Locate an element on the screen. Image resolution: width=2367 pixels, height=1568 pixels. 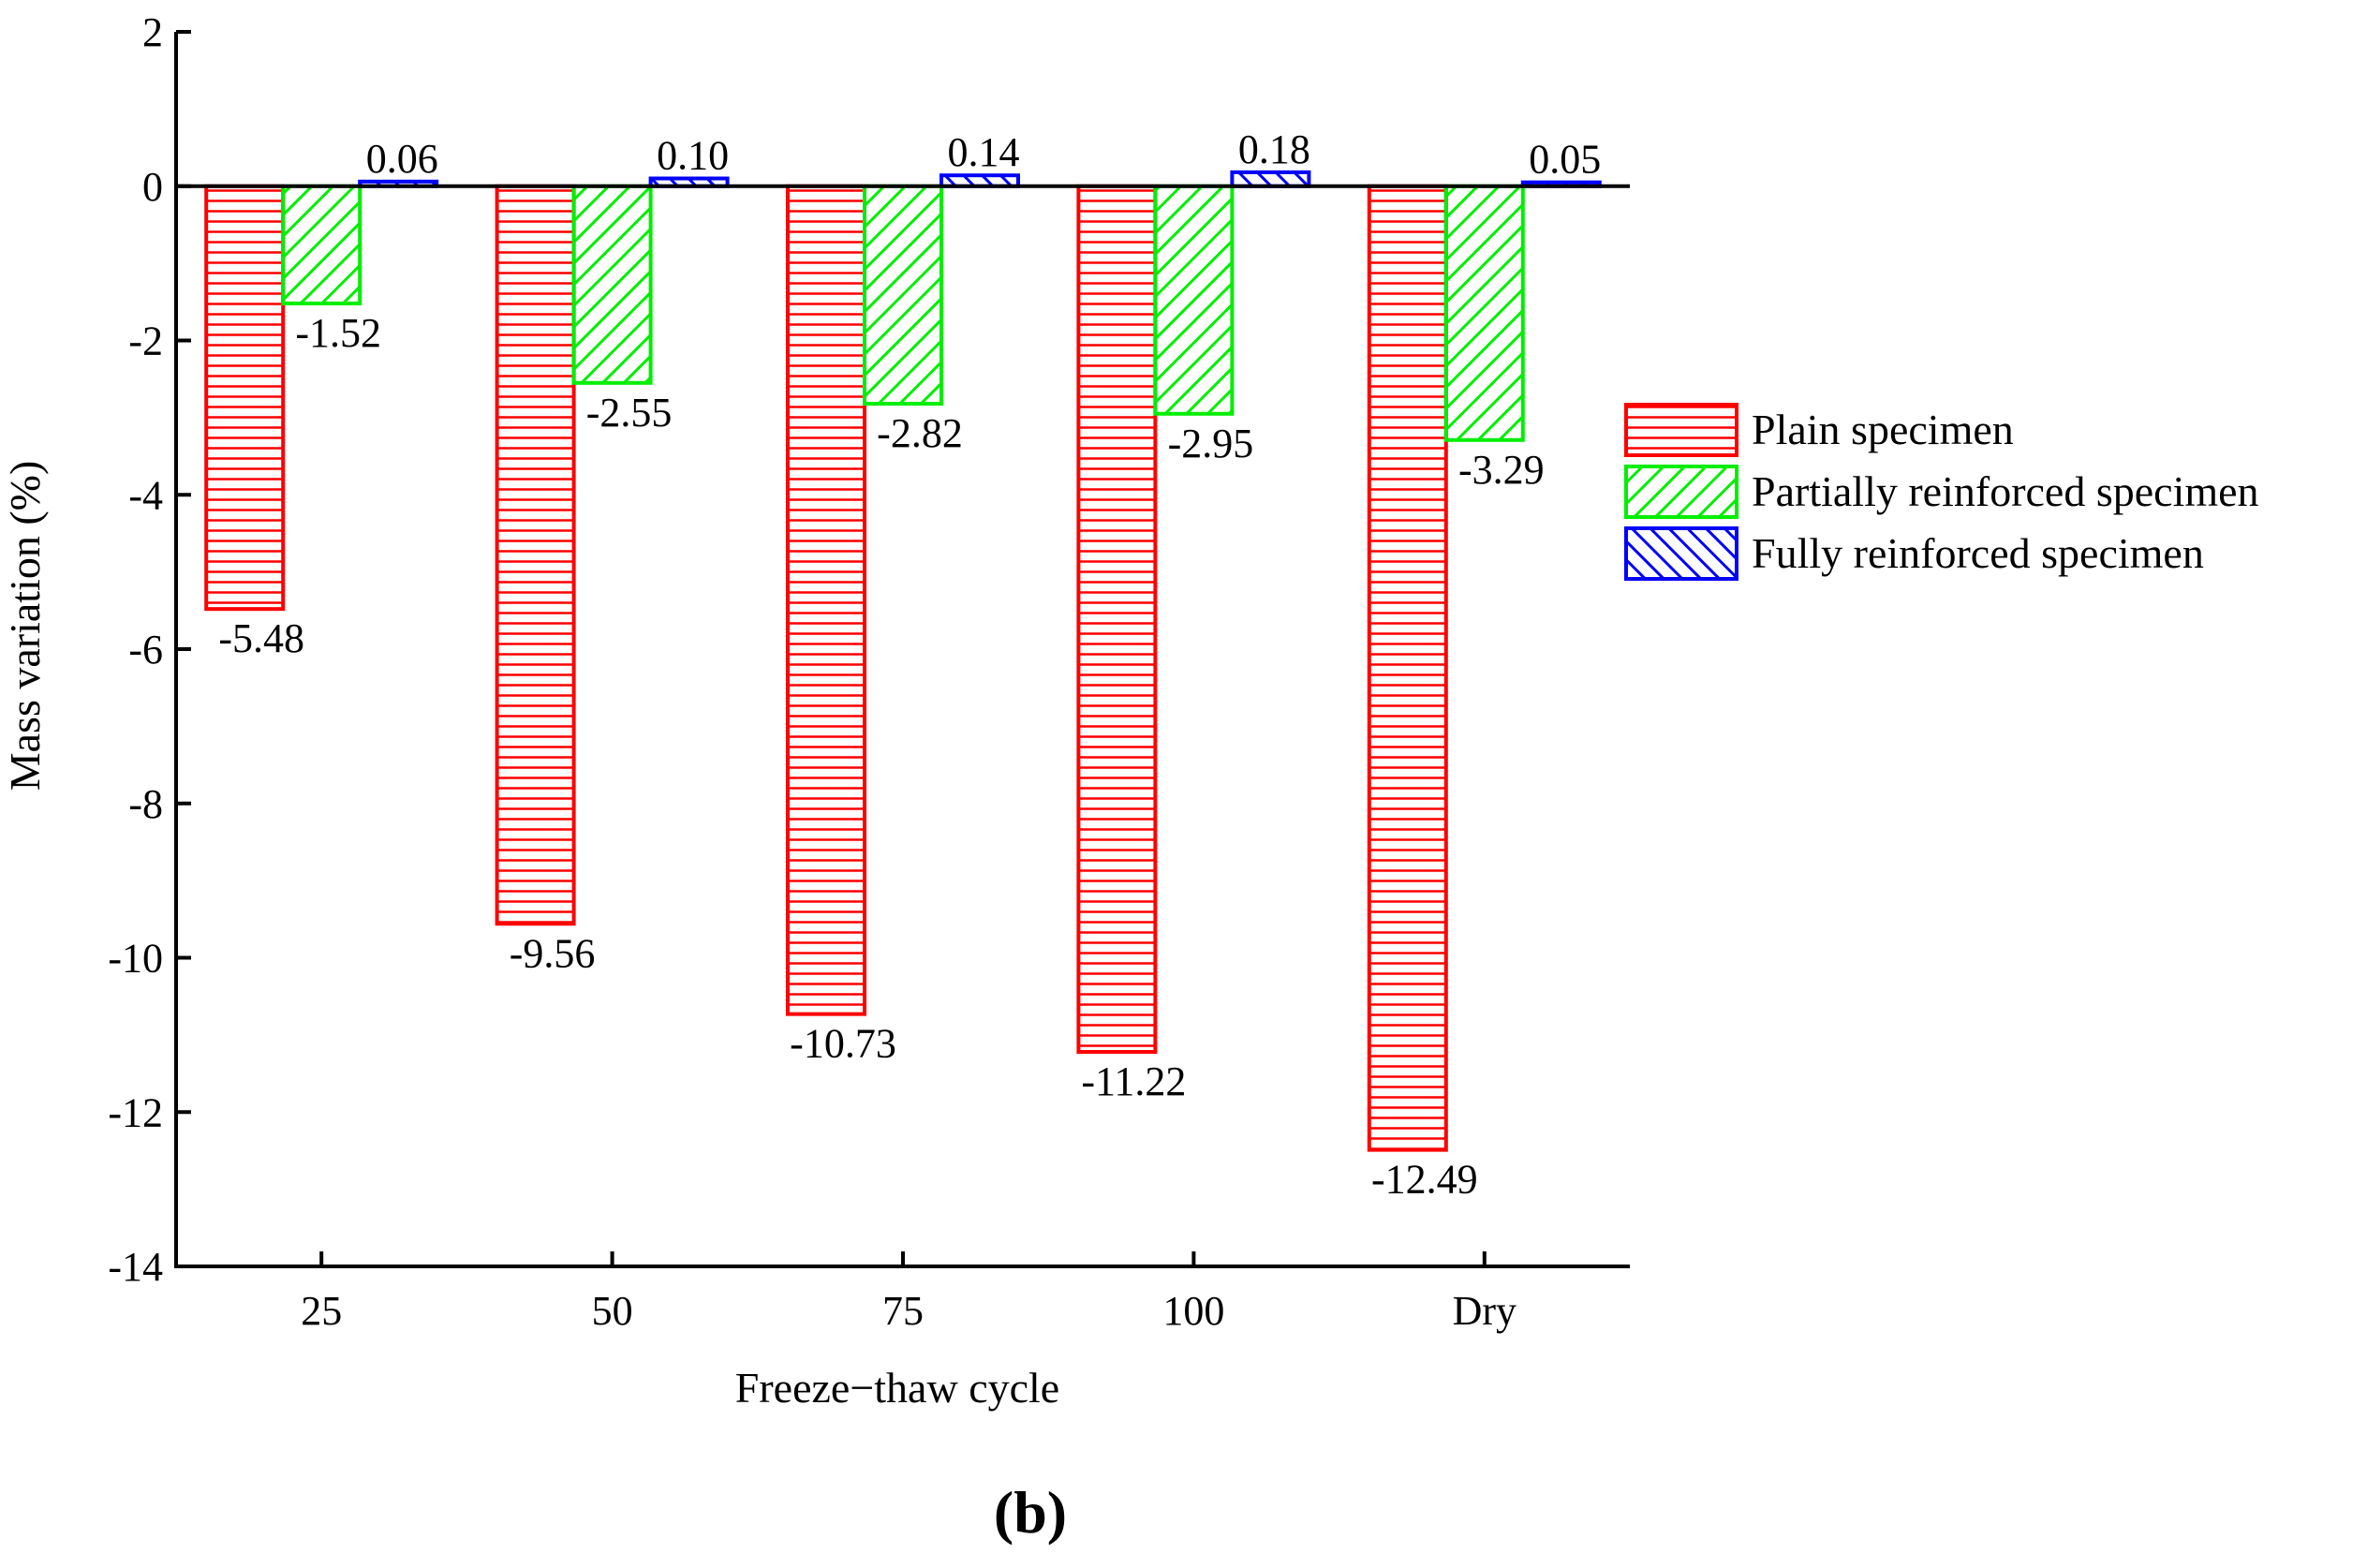
legend-label-3: Fully reinforced specimen is located at coordinates (1978, 553).